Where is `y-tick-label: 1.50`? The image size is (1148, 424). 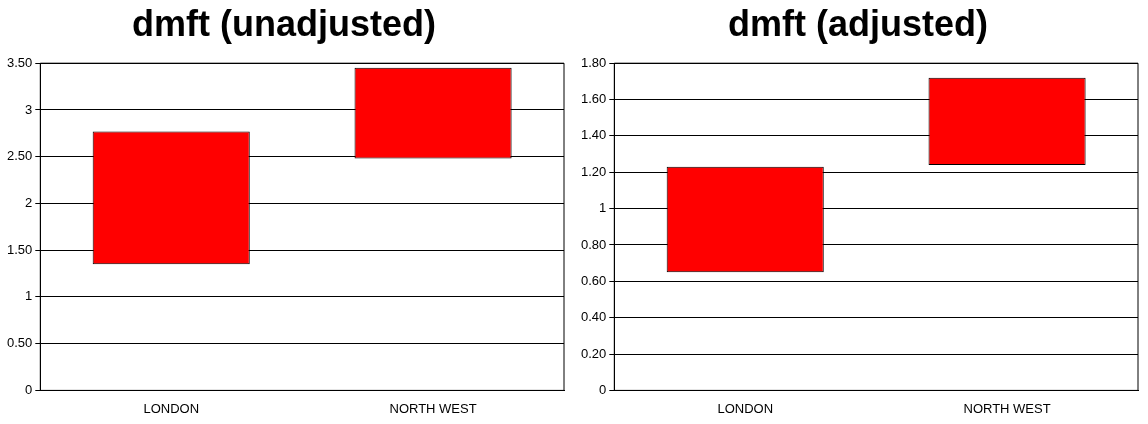
y-tick-label: 1.50 is located at coordinates (19, 249).